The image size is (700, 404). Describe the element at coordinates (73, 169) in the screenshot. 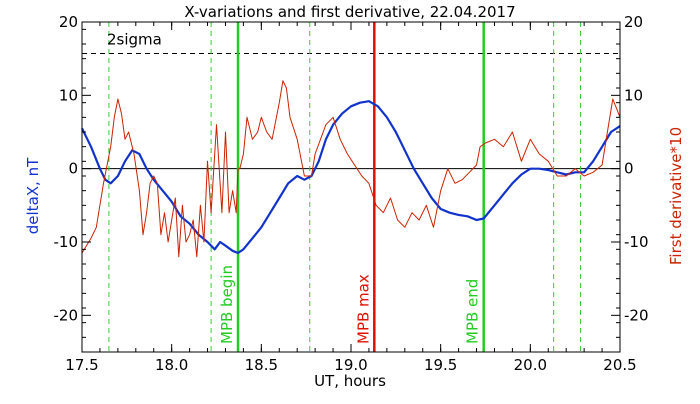

I see `y-tick-label-left: 0` at that location.